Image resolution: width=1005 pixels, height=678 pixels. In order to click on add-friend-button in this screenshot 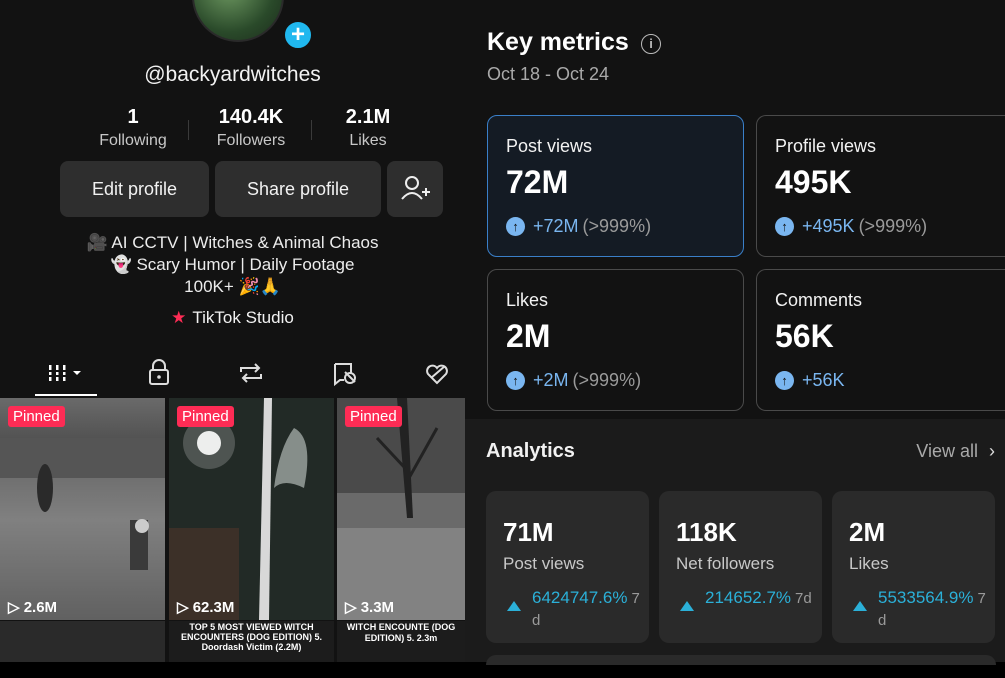, I will do `click(415, 189)`.